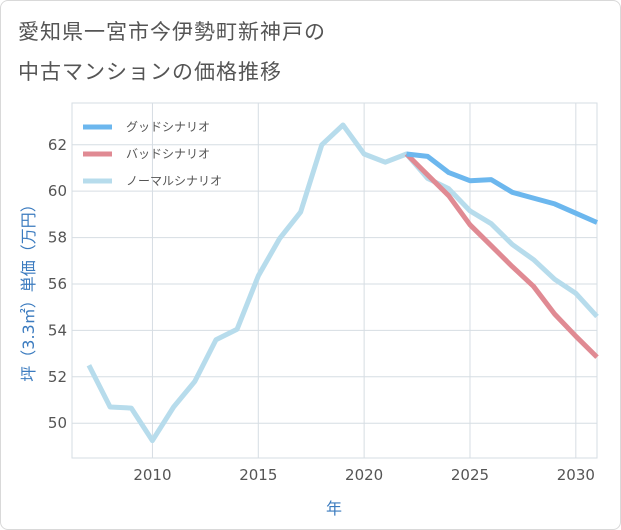 The image size is (621, 530). I want to click on y-tick-label: 58, so click(57, 238).